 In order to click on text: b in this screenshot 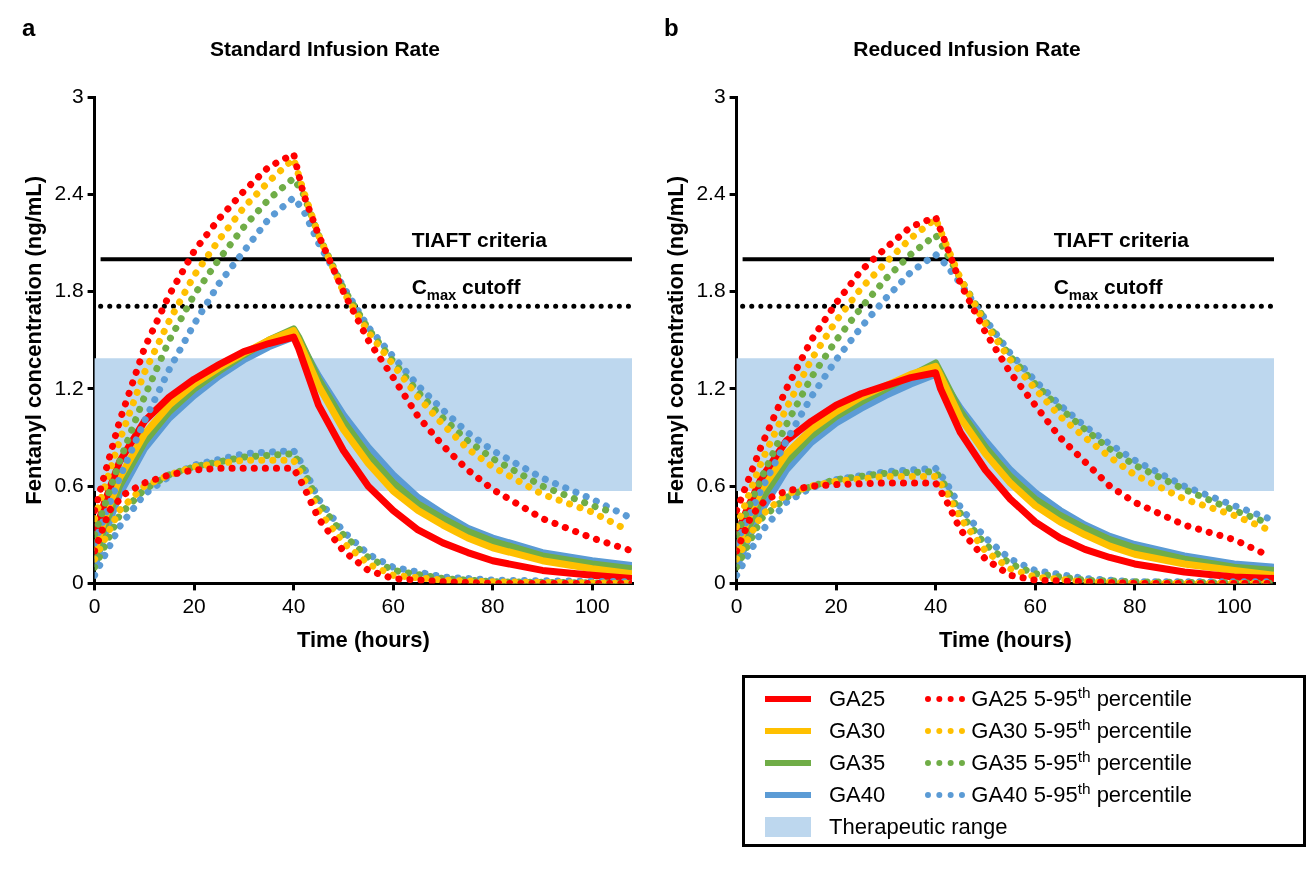, I will do `click(671, 28)`.